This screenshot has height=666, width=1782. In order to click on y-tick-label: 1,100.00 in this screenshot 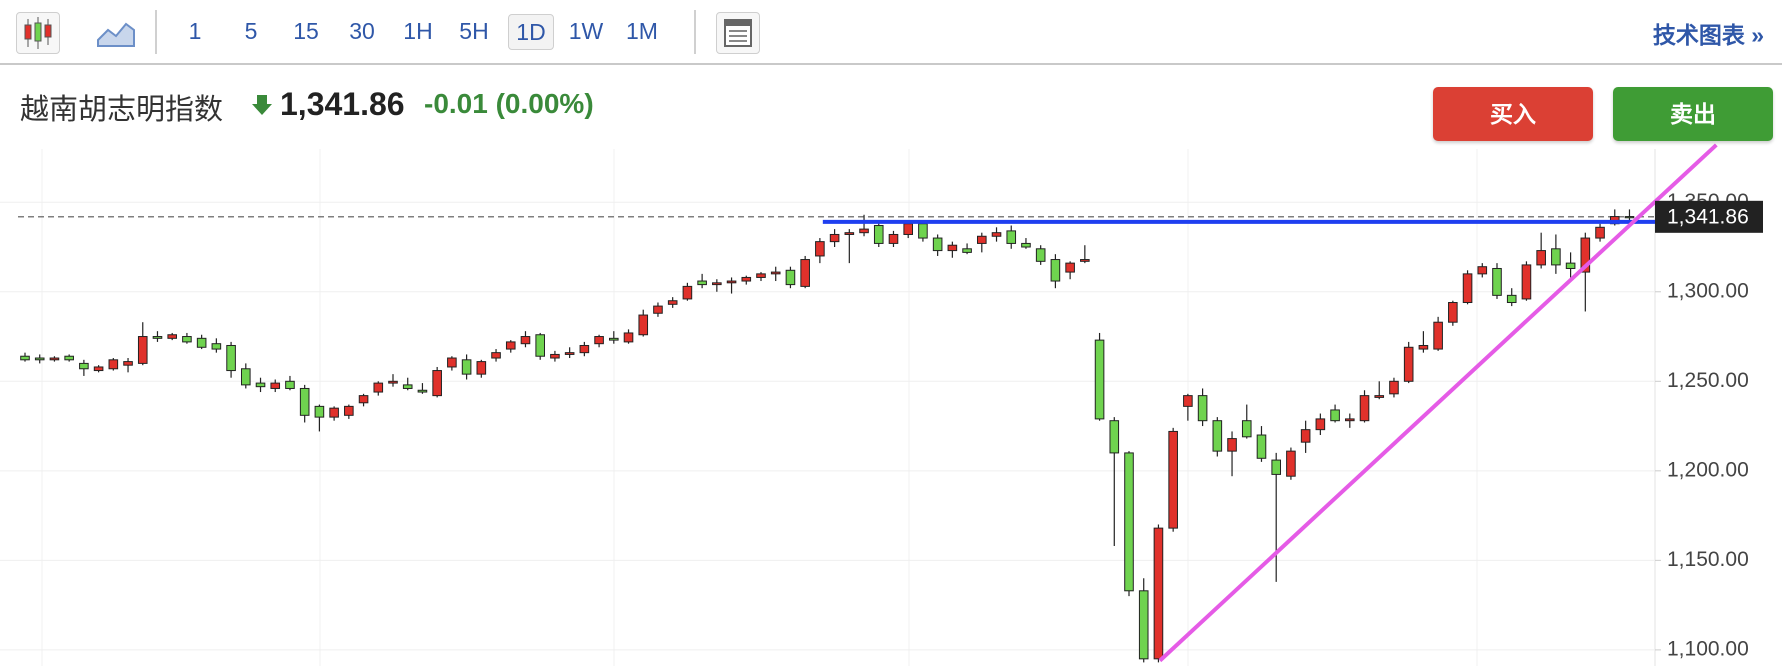, I will do `click(1708, 648)`.